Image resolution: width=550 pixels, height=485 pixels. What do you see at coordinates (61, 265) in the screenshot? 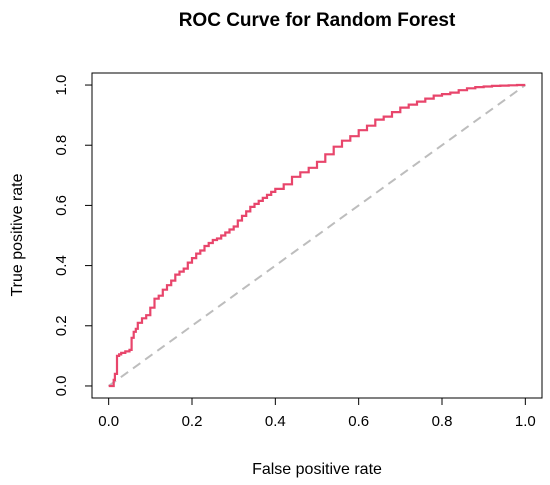
I see `y-tick-label: 0.4` at bounding box center [61, 265].